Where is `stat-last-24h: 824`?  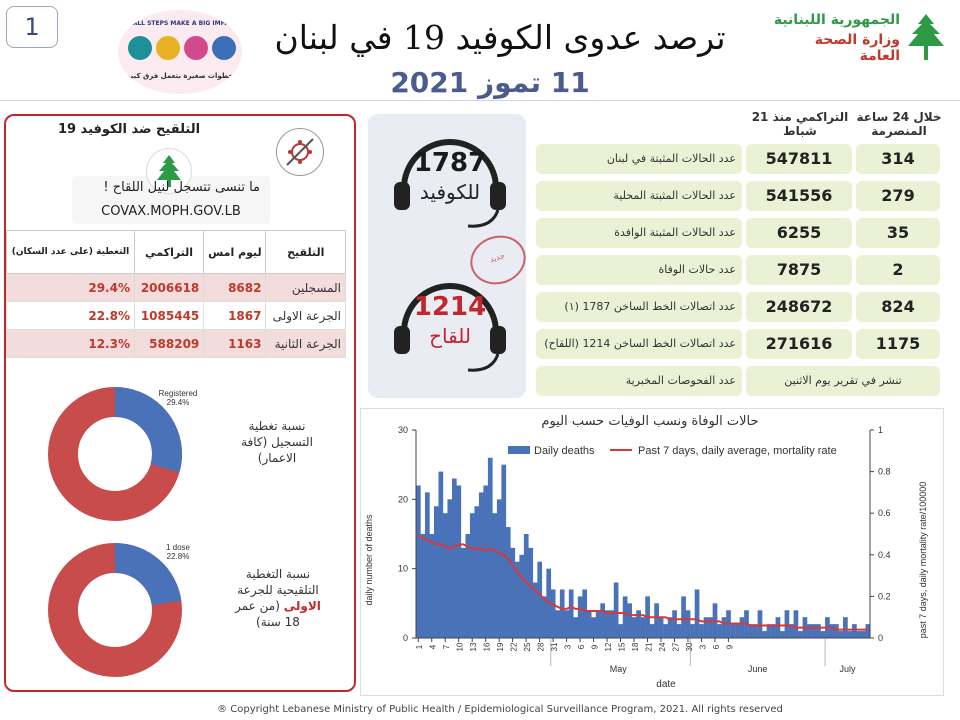 stat-last-24h: 824 is located at coordinates (898, 307).